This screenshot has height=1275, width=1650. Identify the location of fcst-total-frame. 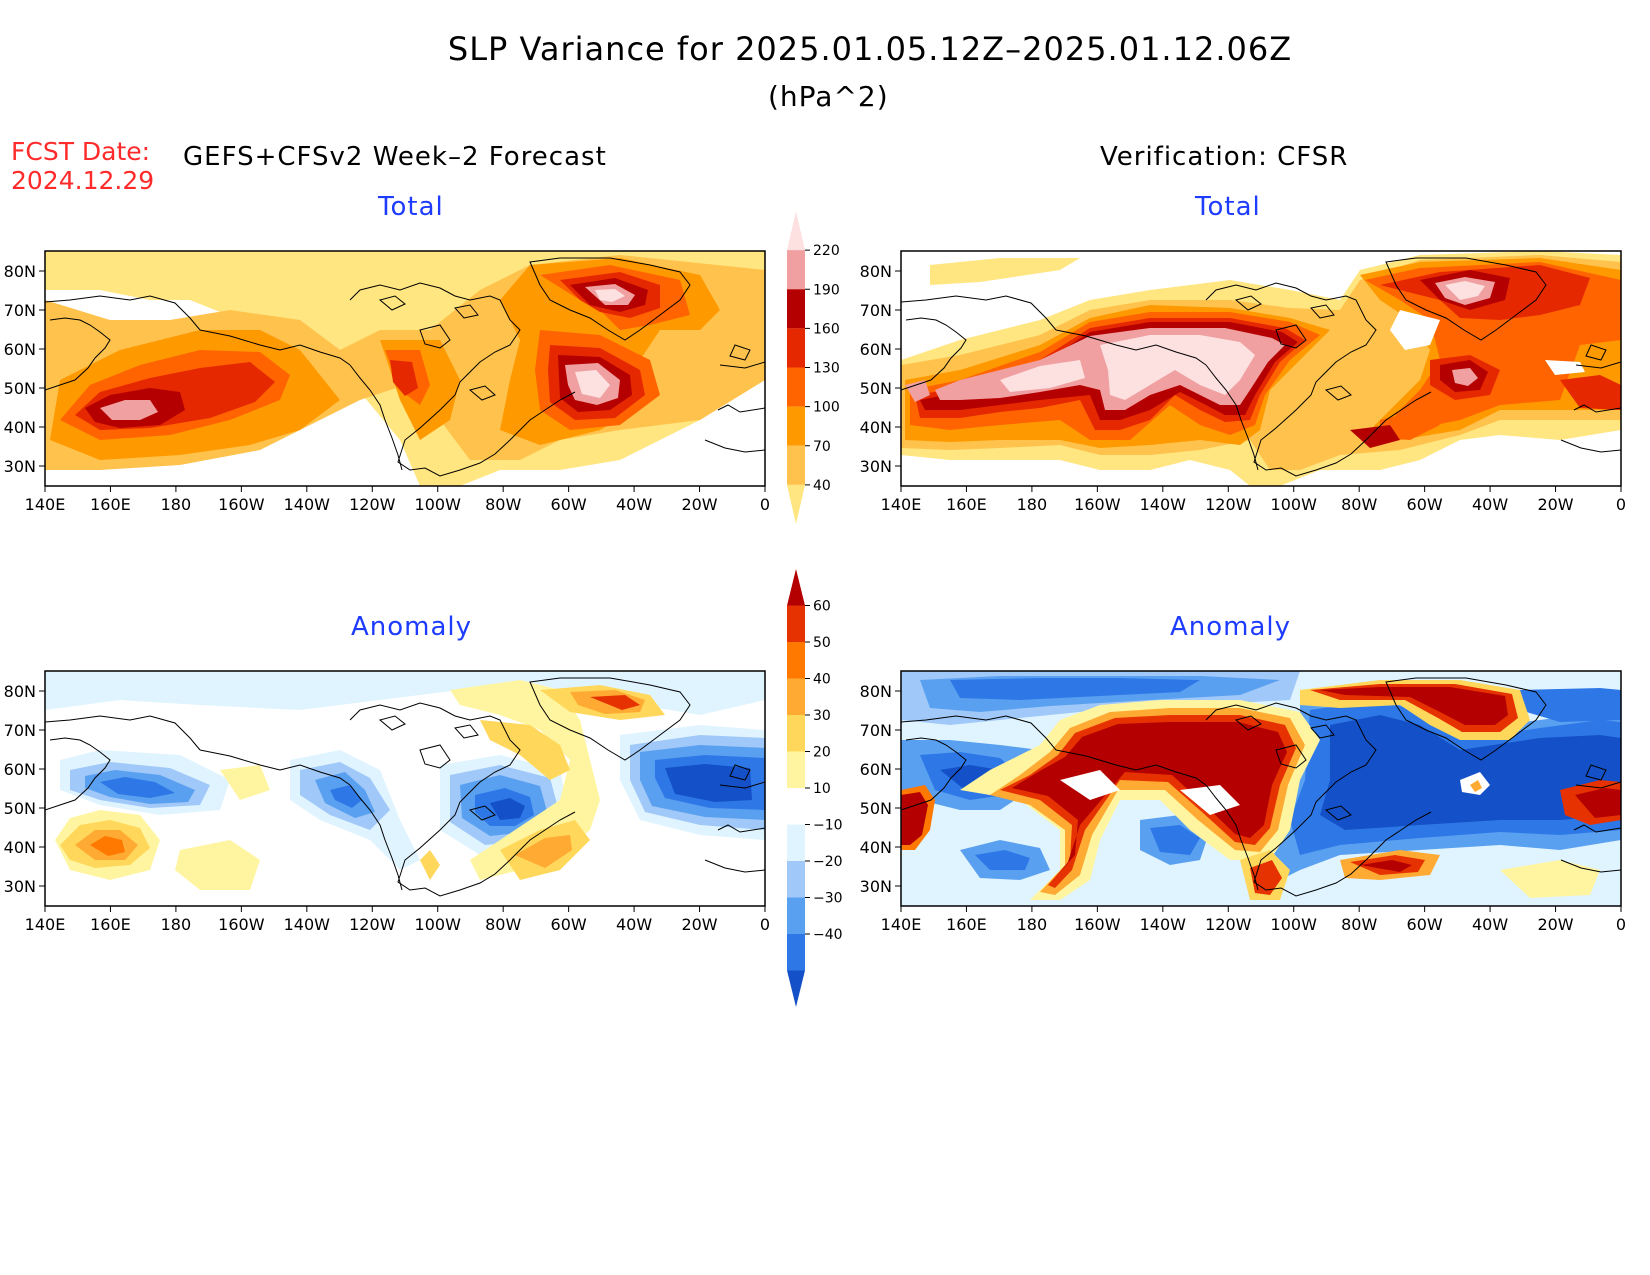
(405, 368).